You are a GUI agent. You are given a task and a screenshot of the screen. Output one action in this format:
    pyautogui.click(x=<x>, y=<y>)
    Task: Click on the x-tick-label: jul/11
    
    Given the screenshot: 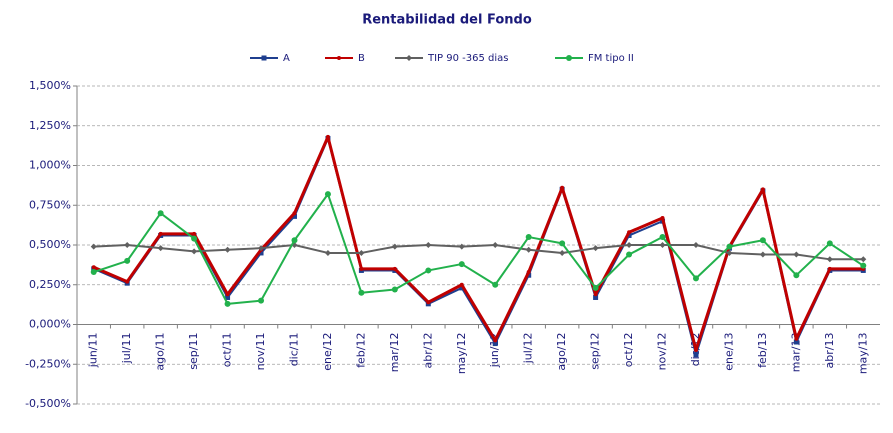 What is the action you would take?
    pyautogui.click(x=126, y=349)
    